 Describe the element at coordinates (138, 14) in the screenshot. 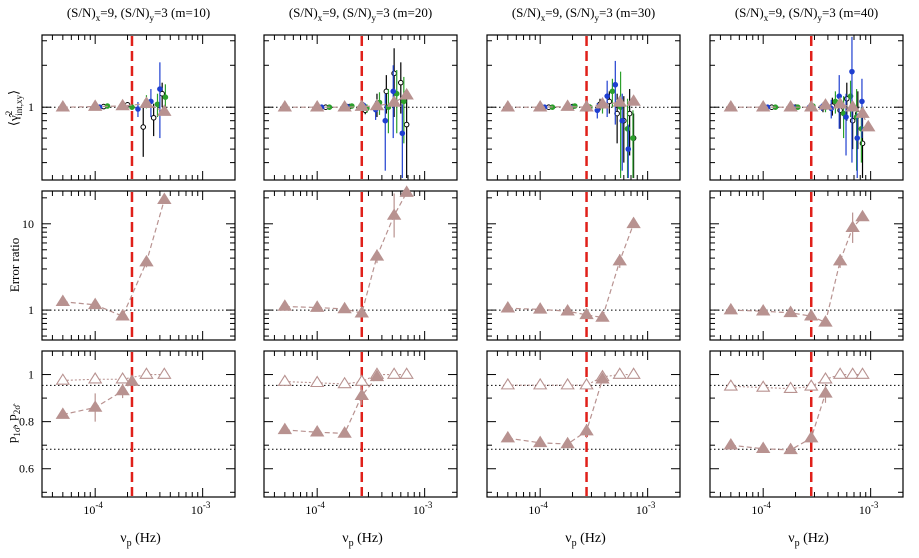

I see `column-title: (S/N)x=9, (S/N)y=3 (m=10)` at that location.